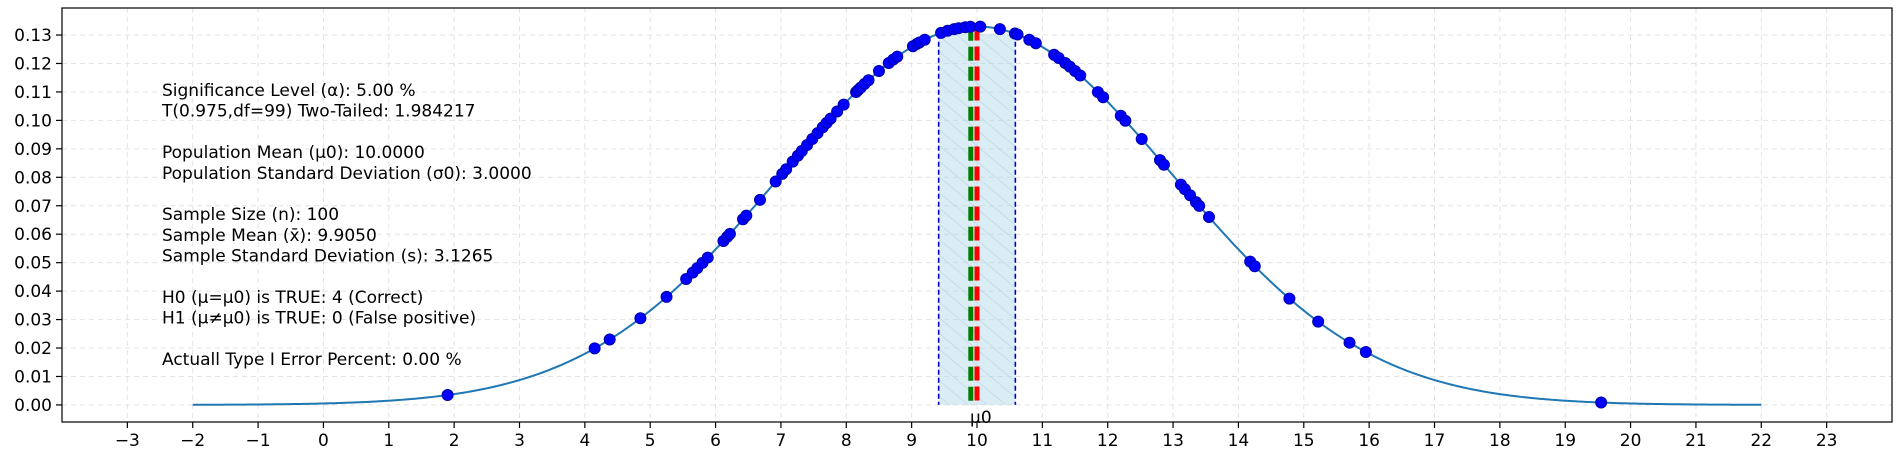  I want to click on info-line: Actuall Type I Error Percent: 0.00 %, so click(312, 360).